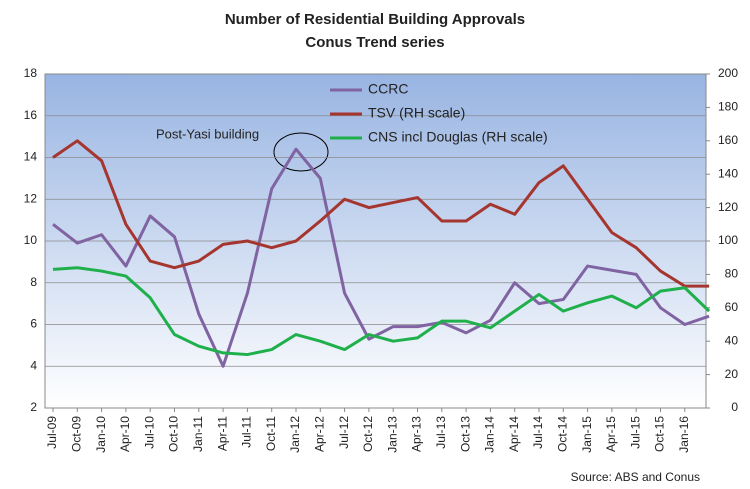  I want to click on x-tick-label: Jan-12, so click(295, 434).